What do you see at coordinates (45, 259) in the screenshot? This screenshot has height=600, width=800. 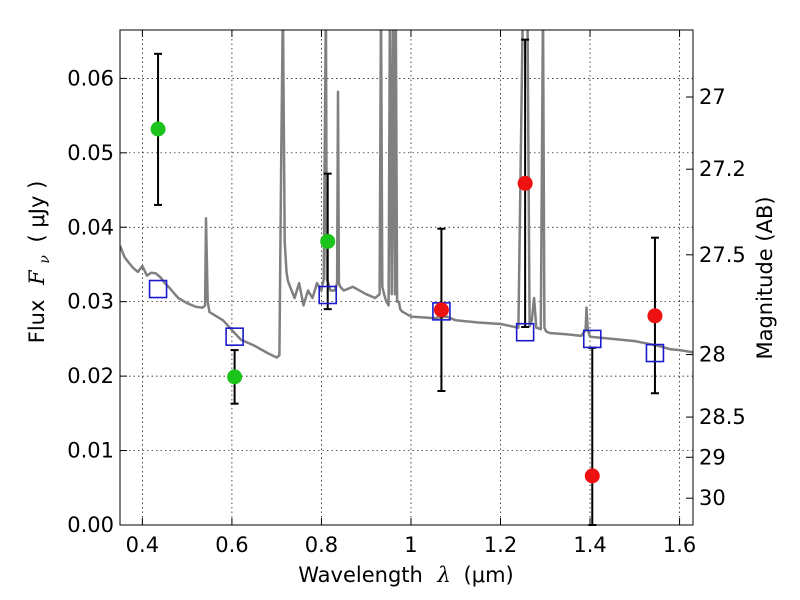 I see `y-axis-subscript: ν` at bounding box center [45, 259].